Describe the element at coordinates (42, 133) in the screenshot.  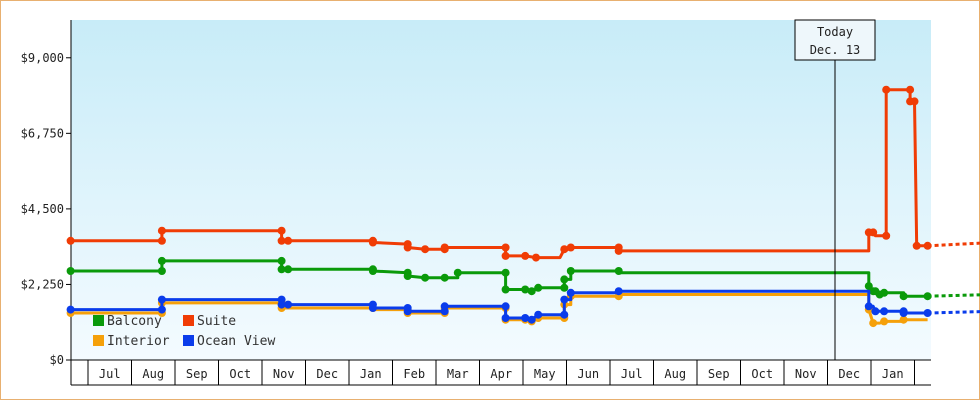
I see `y-tick-label: $6,750` at that location.